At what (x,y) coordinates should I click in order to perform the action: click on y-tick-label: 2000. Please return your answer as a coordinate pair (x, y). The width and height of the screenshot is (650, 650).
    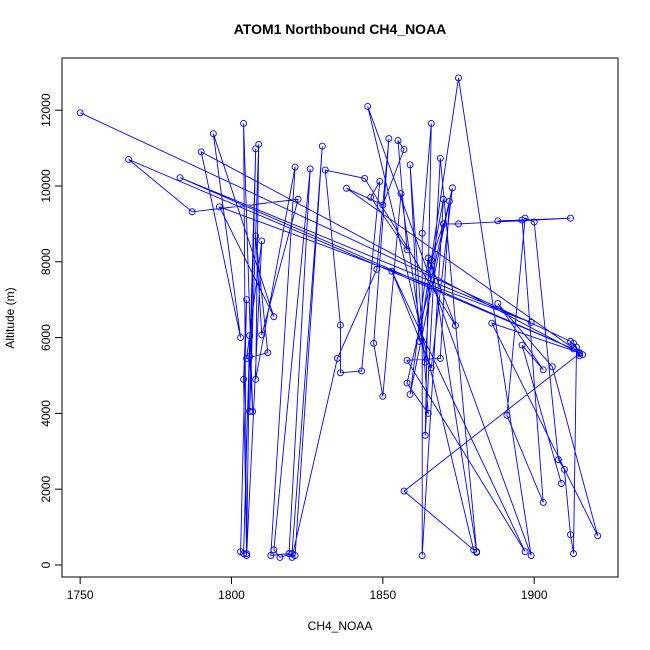
    Looking at the image, I should click on (46, 489).